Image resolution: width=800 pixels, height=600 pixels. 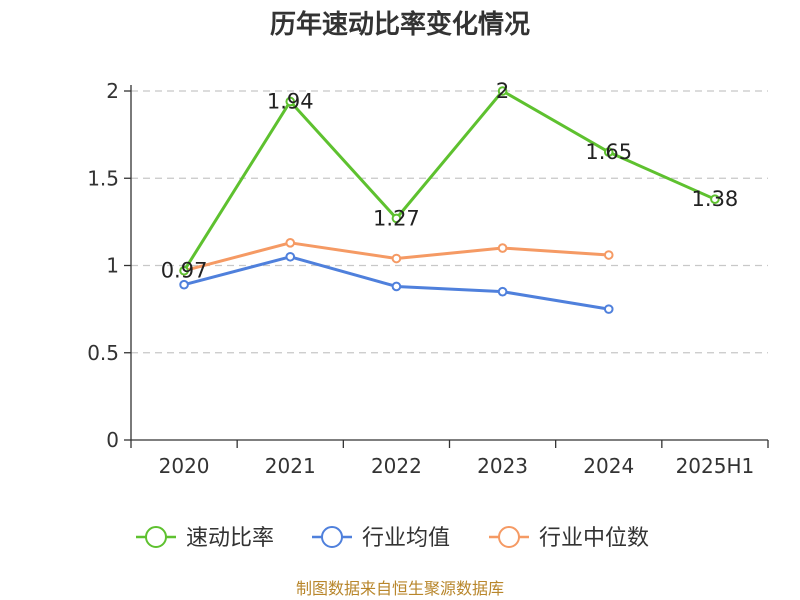 I want to click on x-tick-label: 2020, so click(x=184, y=466).